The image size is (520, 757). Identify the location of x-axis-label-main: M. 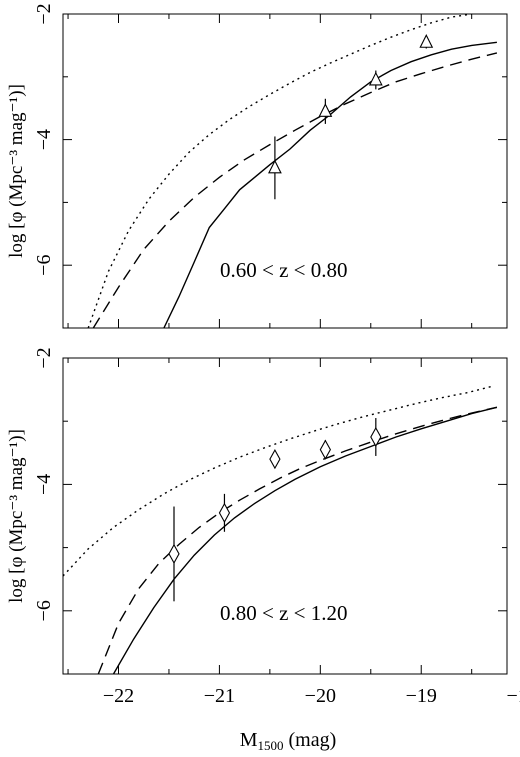
(249, 740).